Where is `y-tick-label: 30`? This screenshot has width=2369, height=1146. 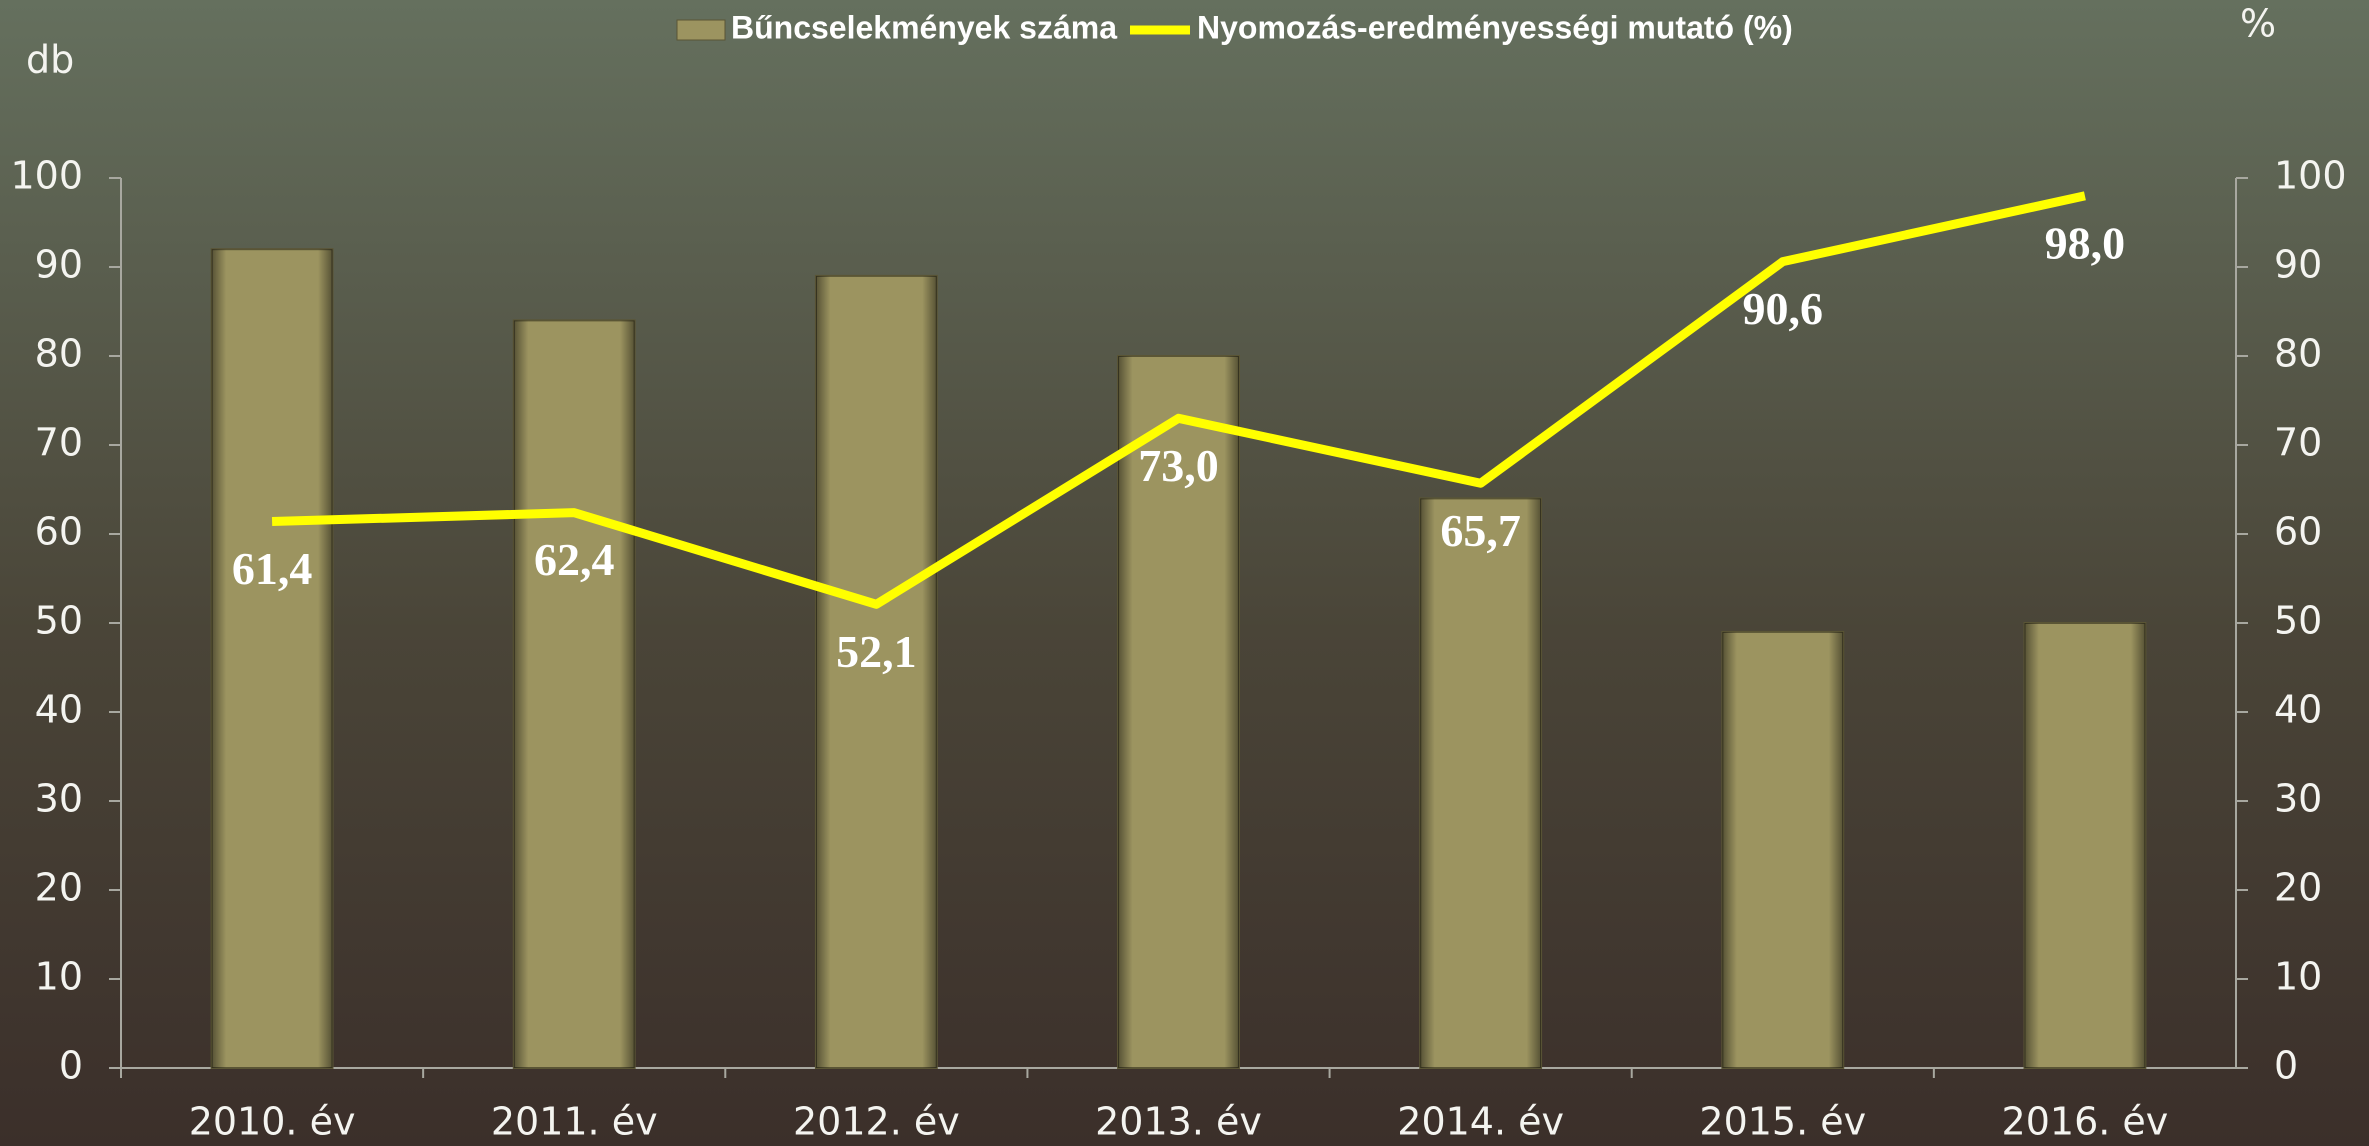 y-tick-label: 30 is located at coordinates (59, 799).